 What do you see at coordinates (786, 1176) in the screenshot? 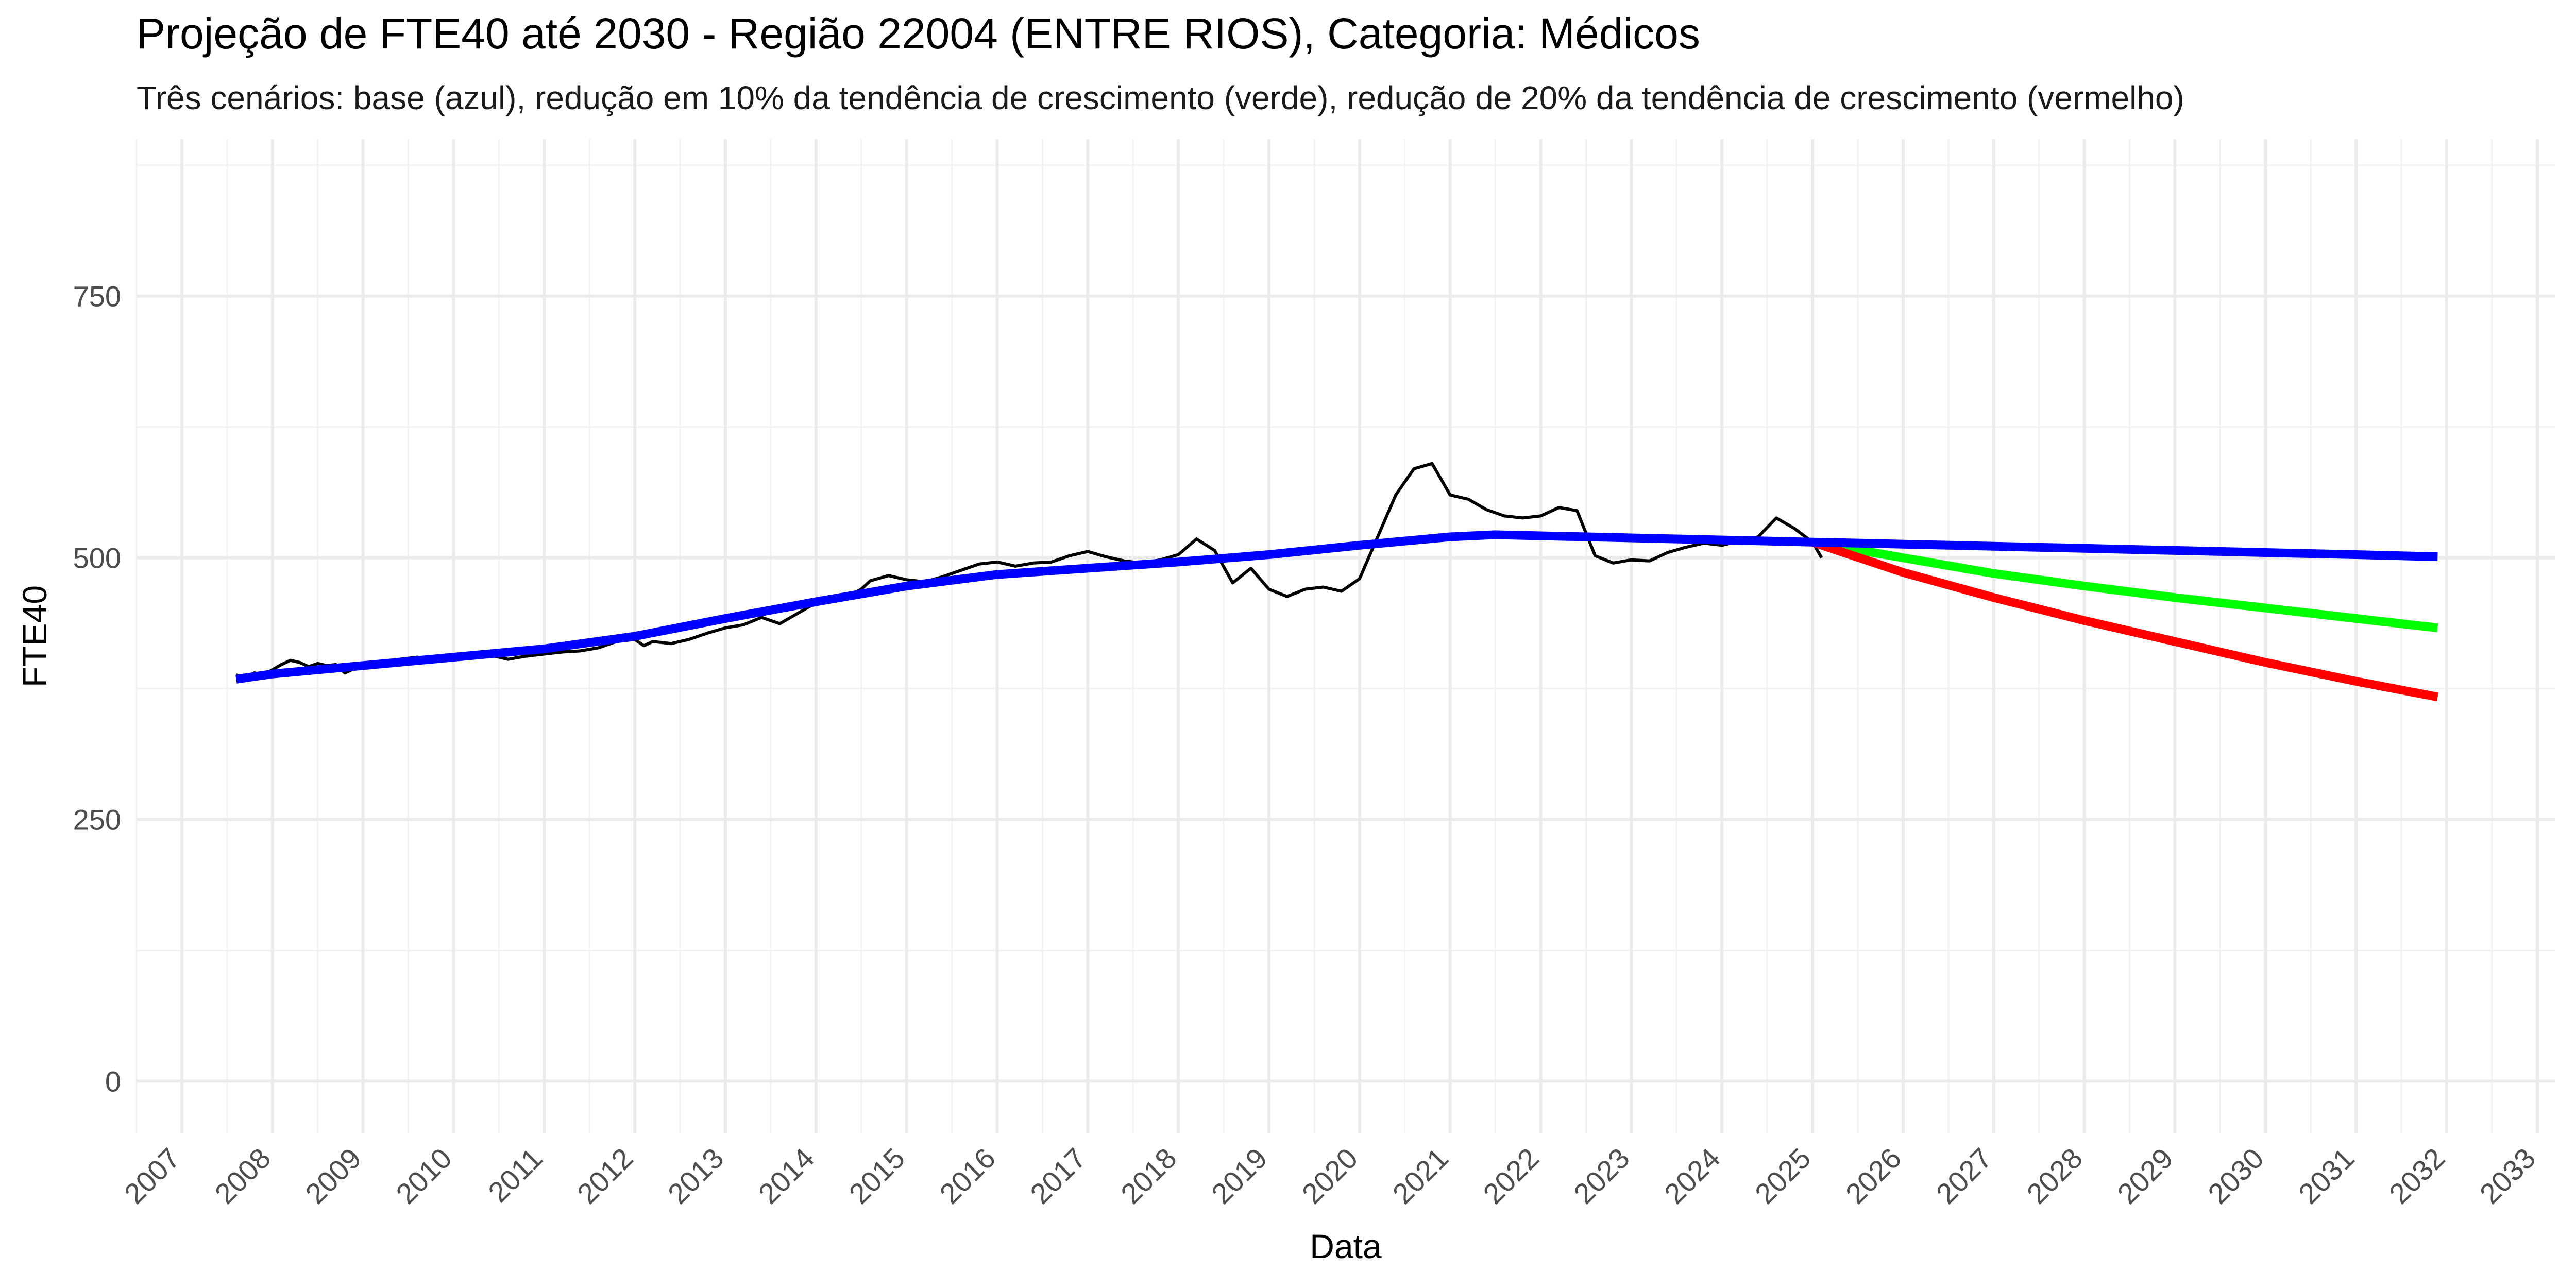
I see `x-tick-label: 2014` at bounding box center [786, 1176].